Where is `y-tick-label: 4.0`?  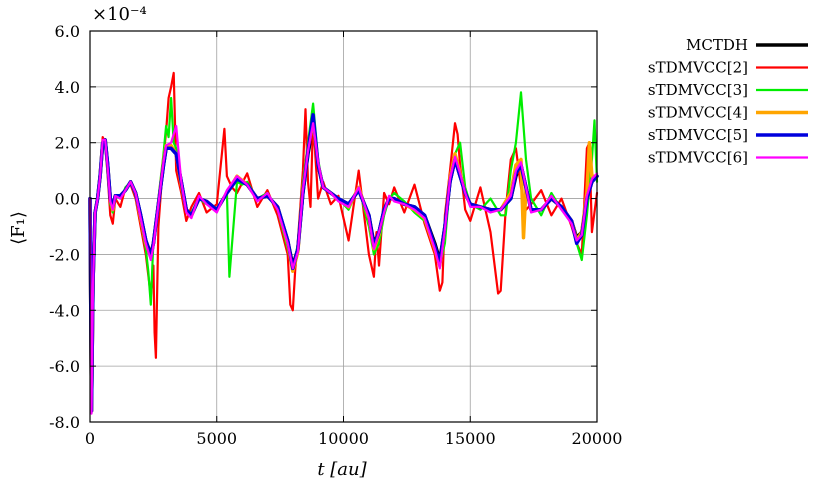
y-tick-label: 4.0 is located at coordinates (67, 87).